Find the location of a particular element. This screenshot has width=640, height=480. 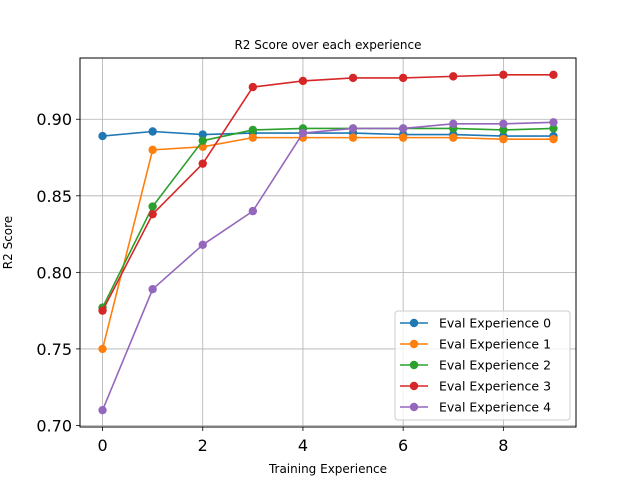

x-tick-label: 6 is located at coordinates (403, 445).